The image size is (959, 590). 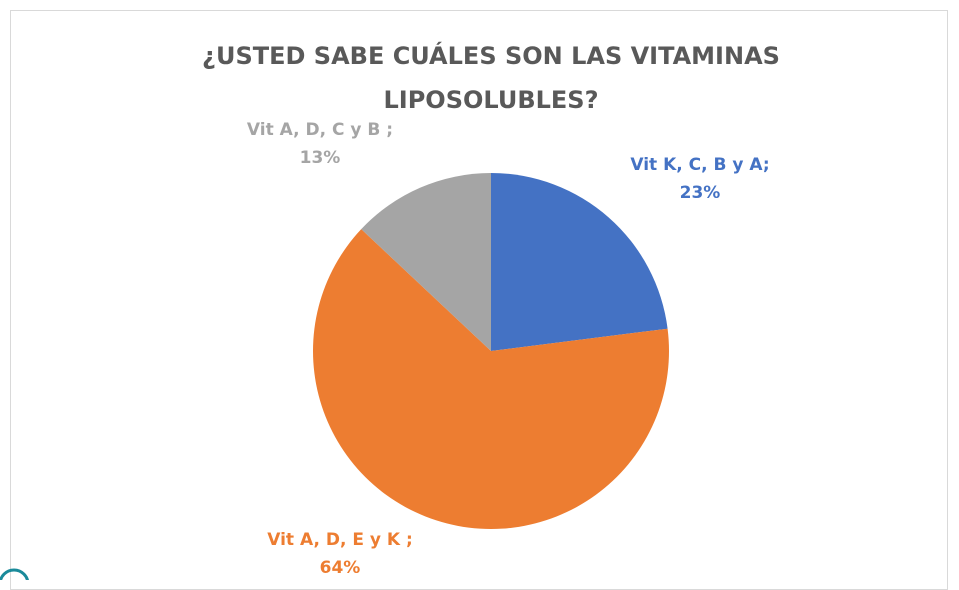 I want to click on slice-label-value: 13%, so click(x=320, y=158).